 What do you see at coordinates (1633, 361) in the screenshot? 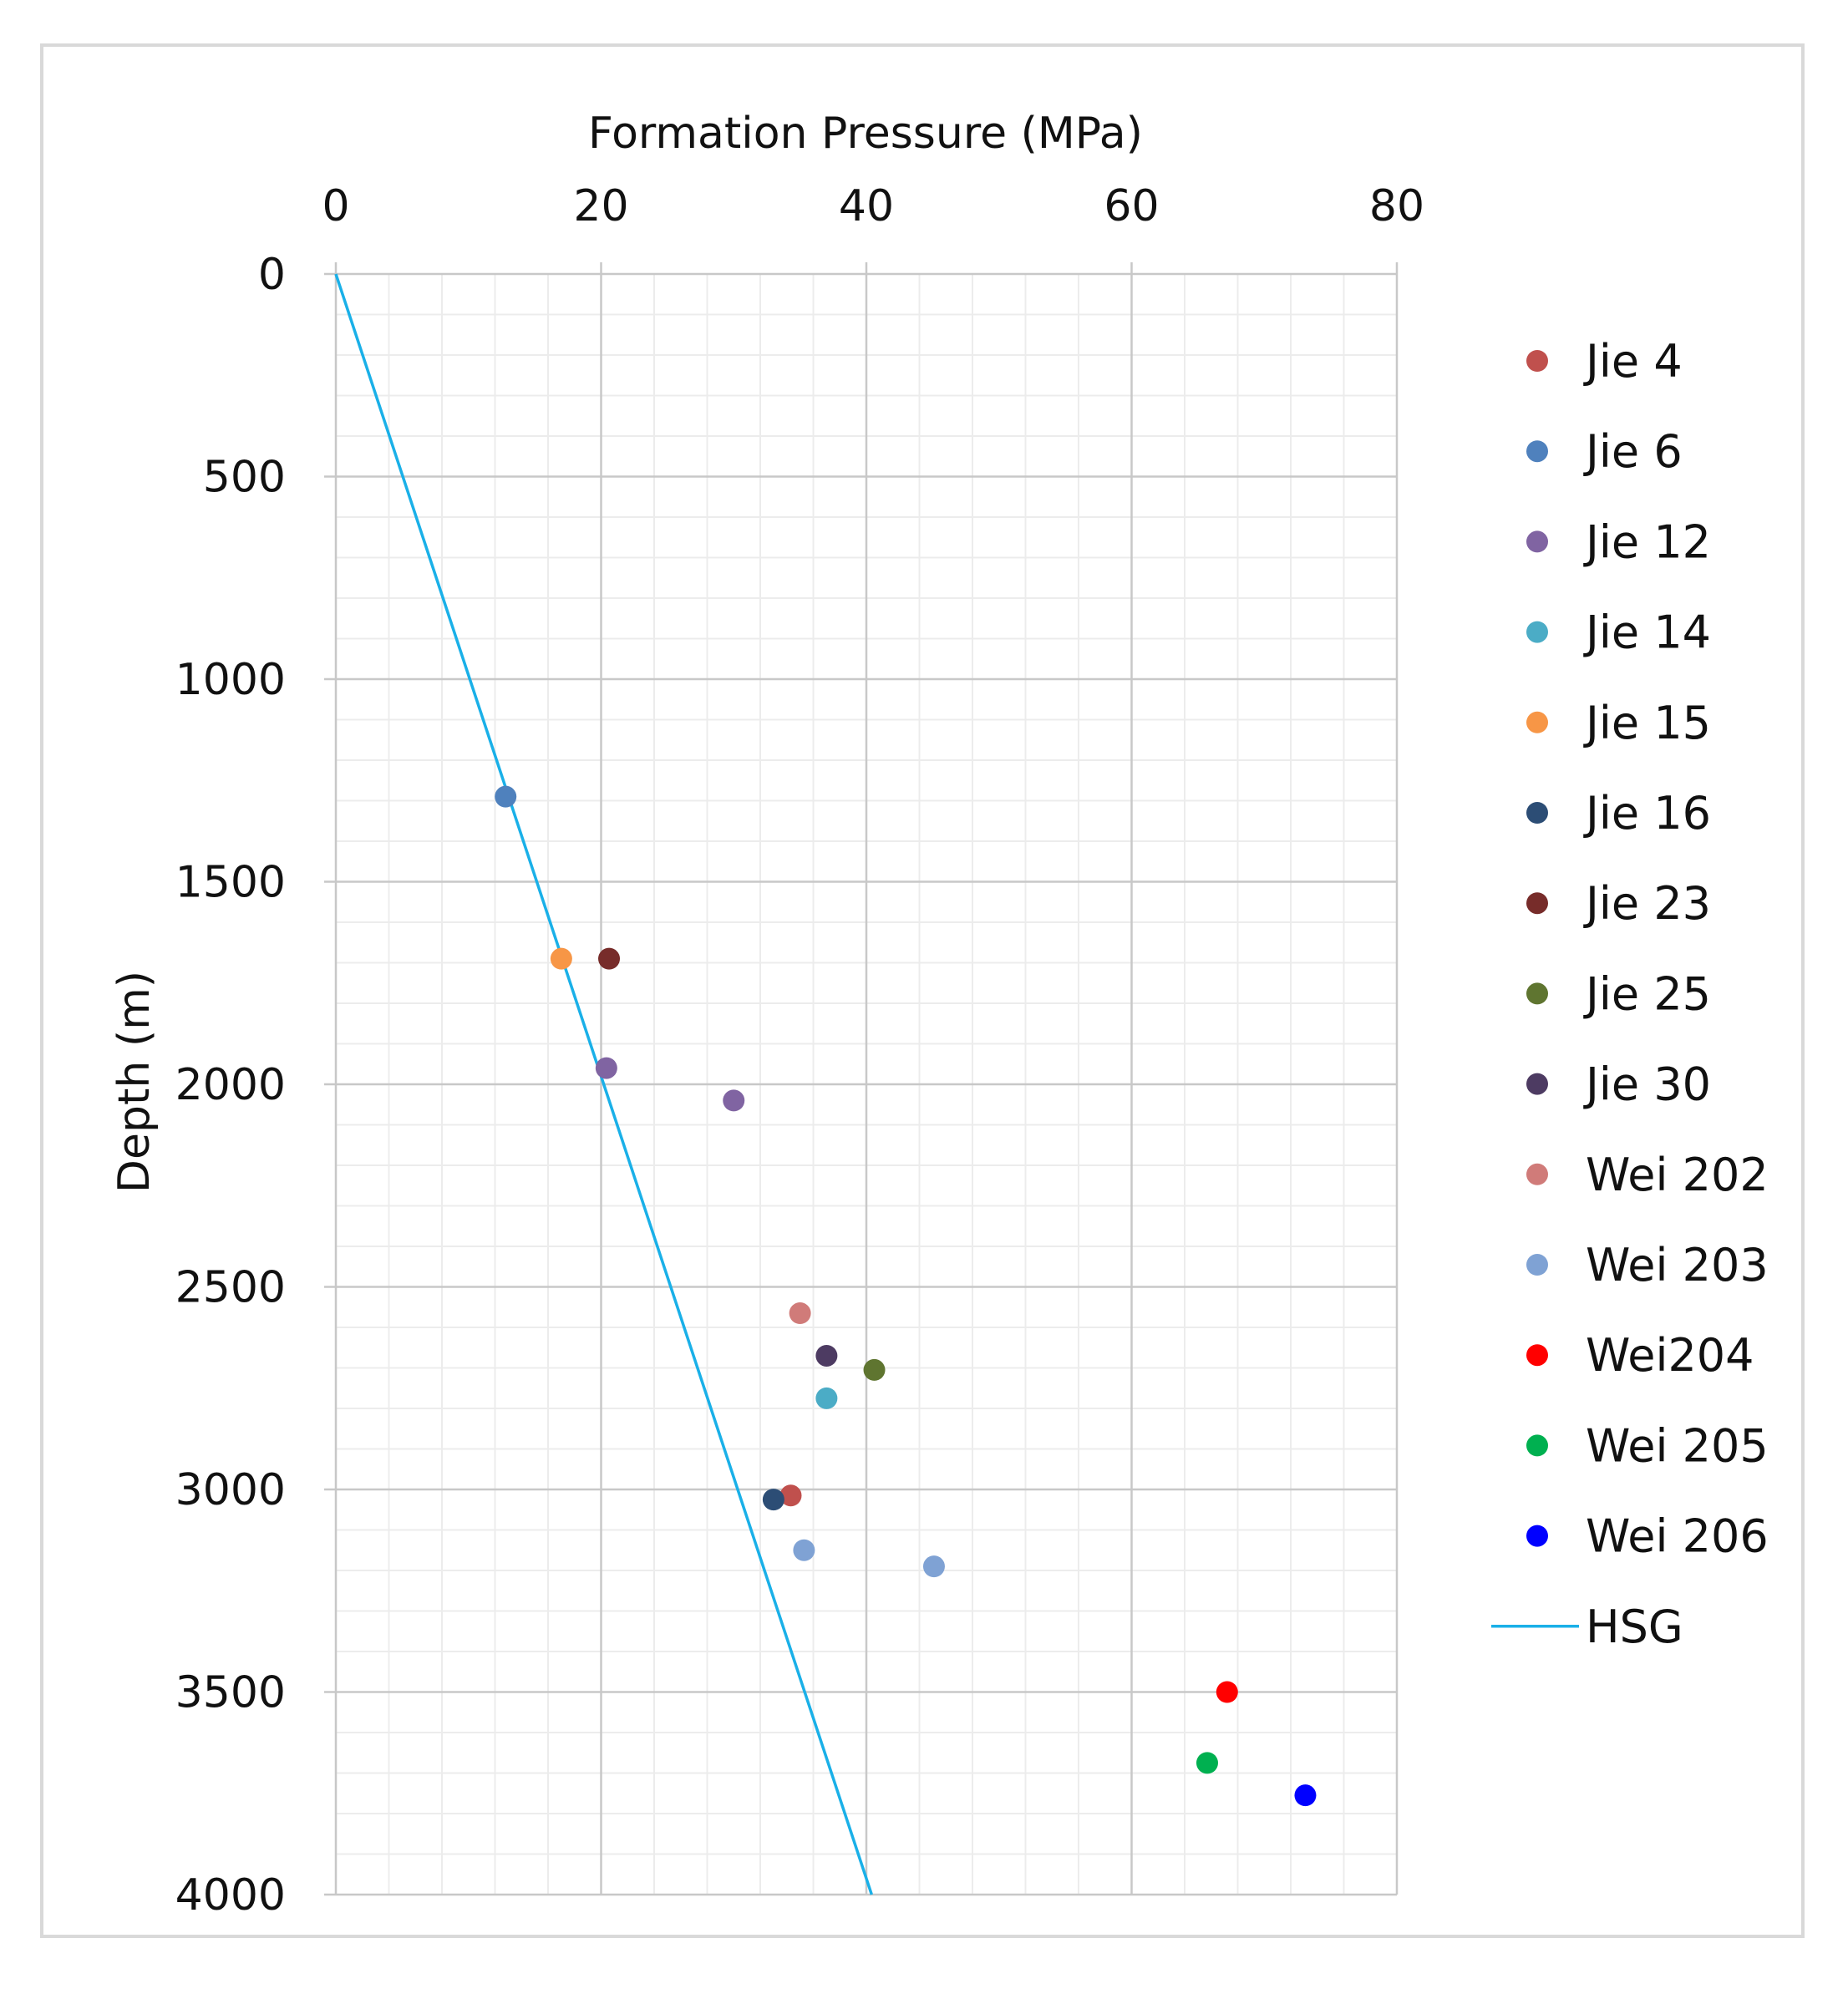
I see `legend-label: Jie 4` at bounding box center [1633, 361].